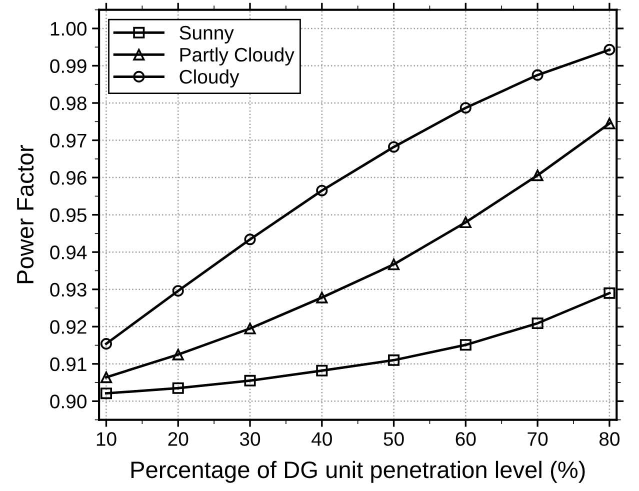 The image size is (639, 491). What do you see at coordinates (68, 178) in the screenshot?
I see `y-tick-label: 0.96` at bounding box center [68, 178].